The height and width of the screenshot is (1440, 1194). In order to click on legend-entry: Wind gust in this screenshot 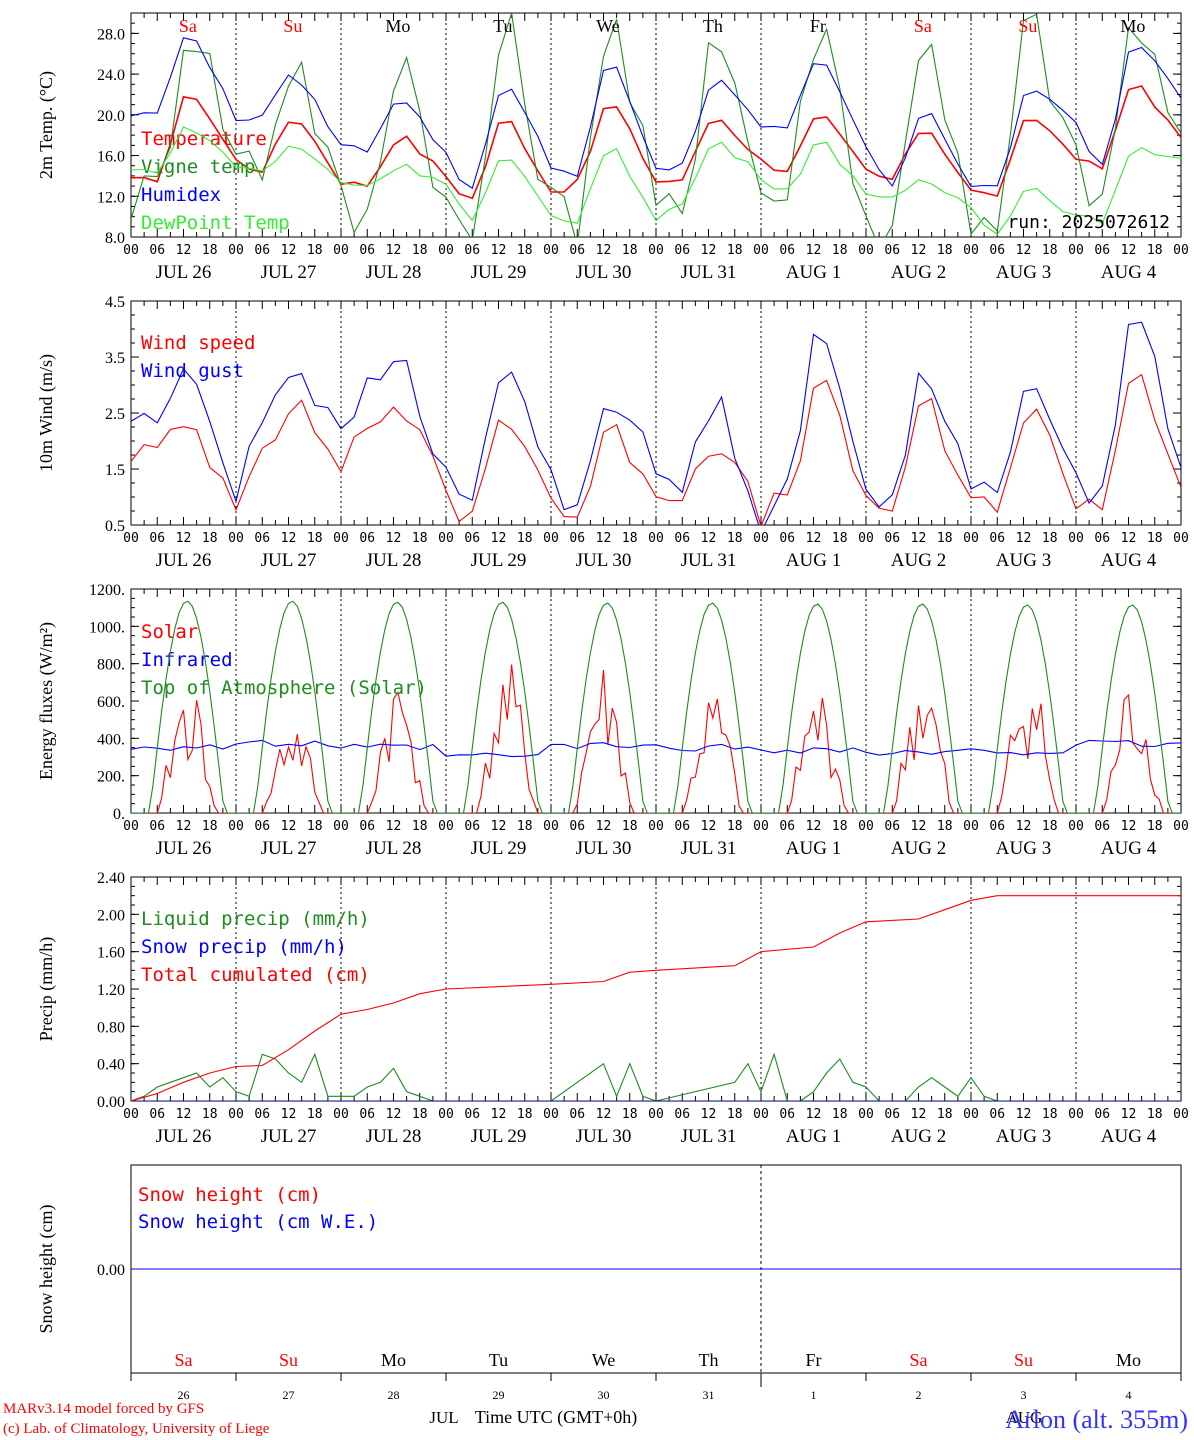, I will do `click(192, 371)`.